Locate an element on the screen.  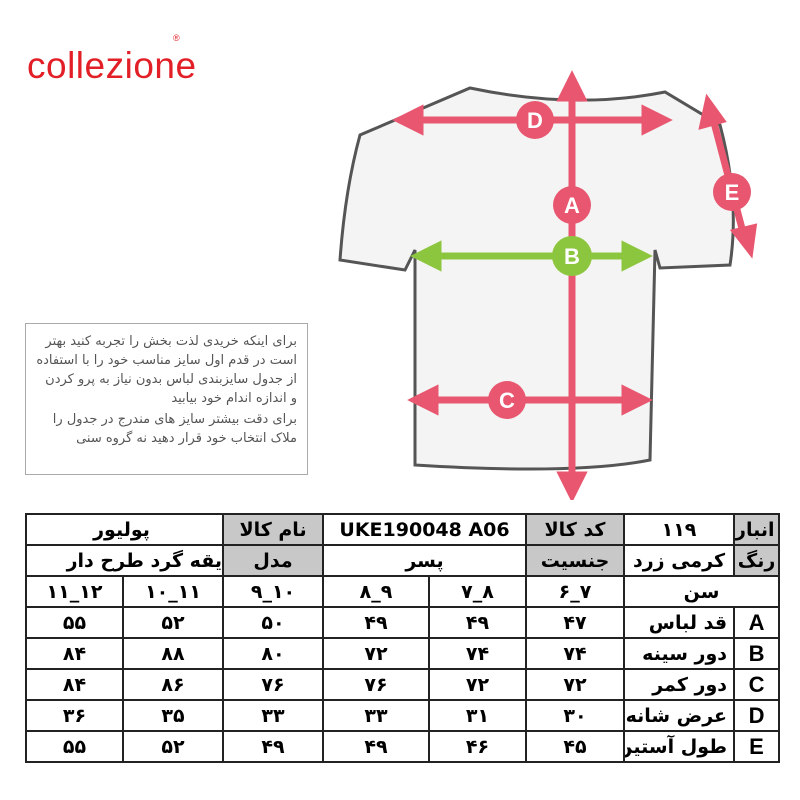
measurement-label: دور کمر is located at coordinates (679, 684).